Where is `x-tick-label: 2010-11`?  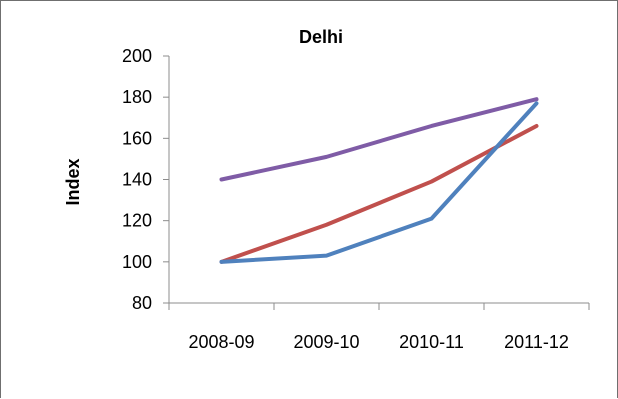
x-tick-label: 2010-11 is located at coordinates (431, 342).